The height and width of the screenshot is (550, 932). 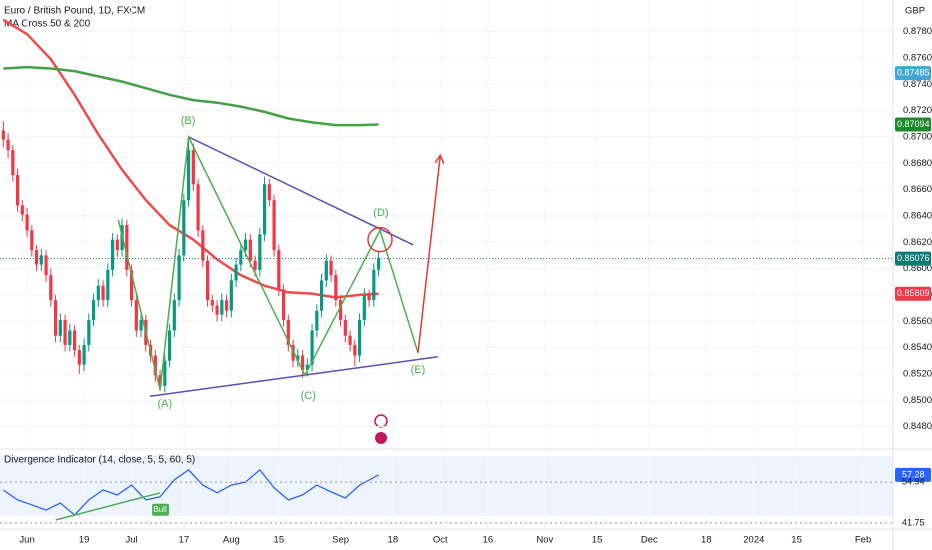 I want to click on highlight-circle, so click(x=380, y=239).